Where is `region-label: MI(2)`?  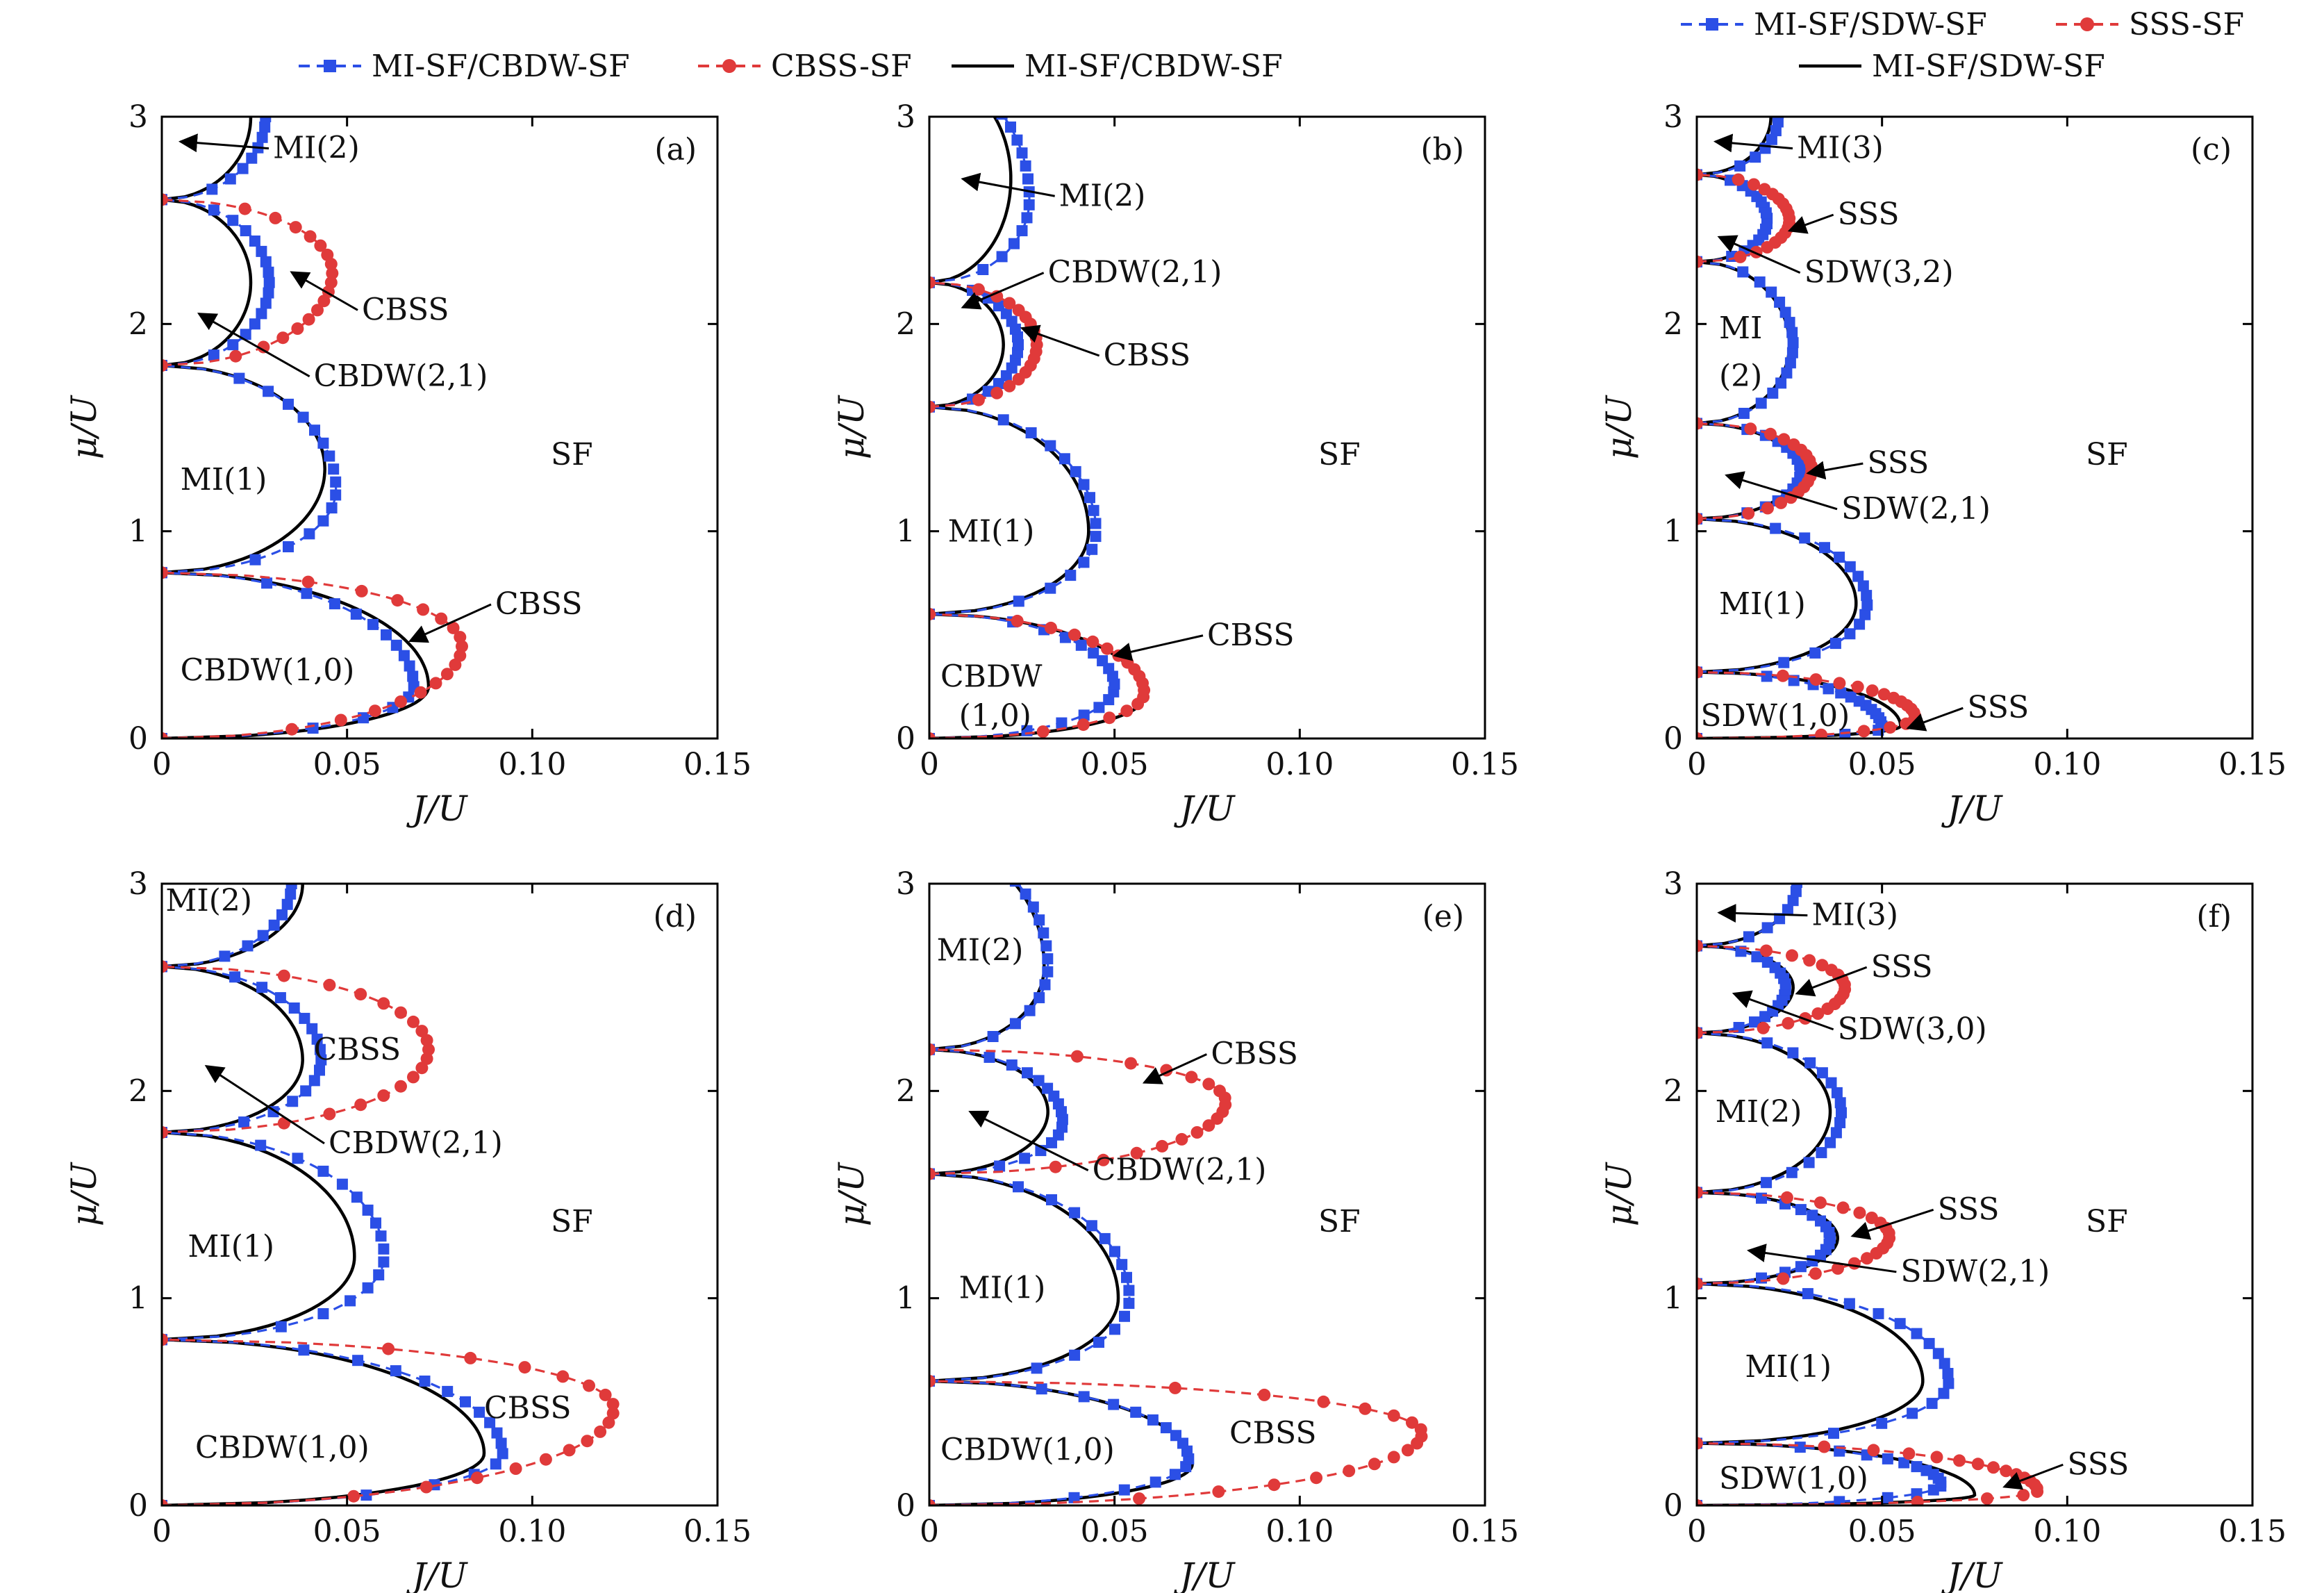 region-label: MI(2) is located at coordinates (1102, 195).